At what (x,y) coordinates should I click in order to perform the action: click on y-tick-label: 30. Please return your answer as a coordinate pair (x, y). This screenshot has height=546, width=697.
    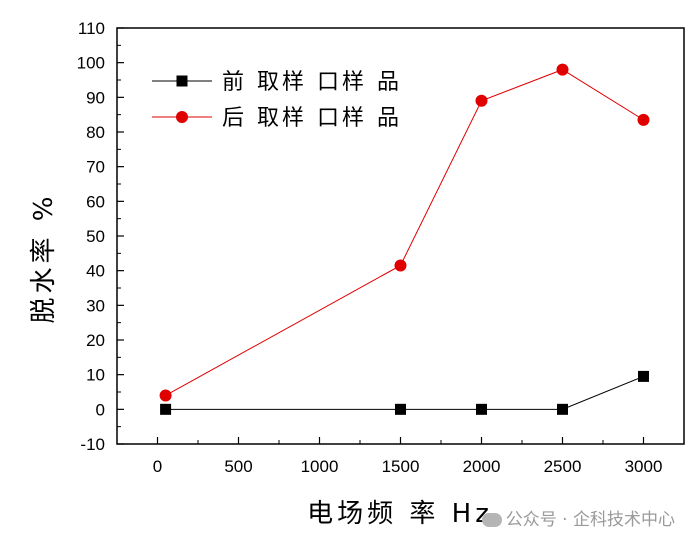
    Looking at the image, I should click on (95, 305).